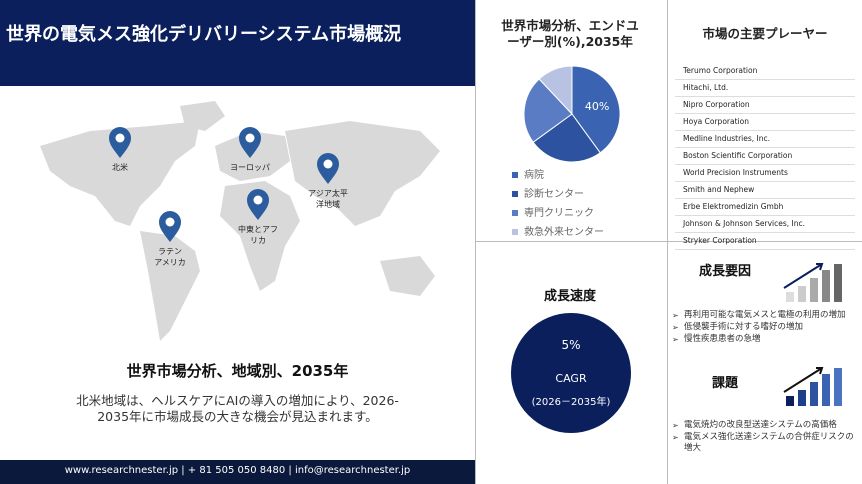 This screenshot has height=484, width=862. What do you see at coordinates (120, 167) in the screenshot?
I see `region-label: 北米` at bounding box center [120, 167].